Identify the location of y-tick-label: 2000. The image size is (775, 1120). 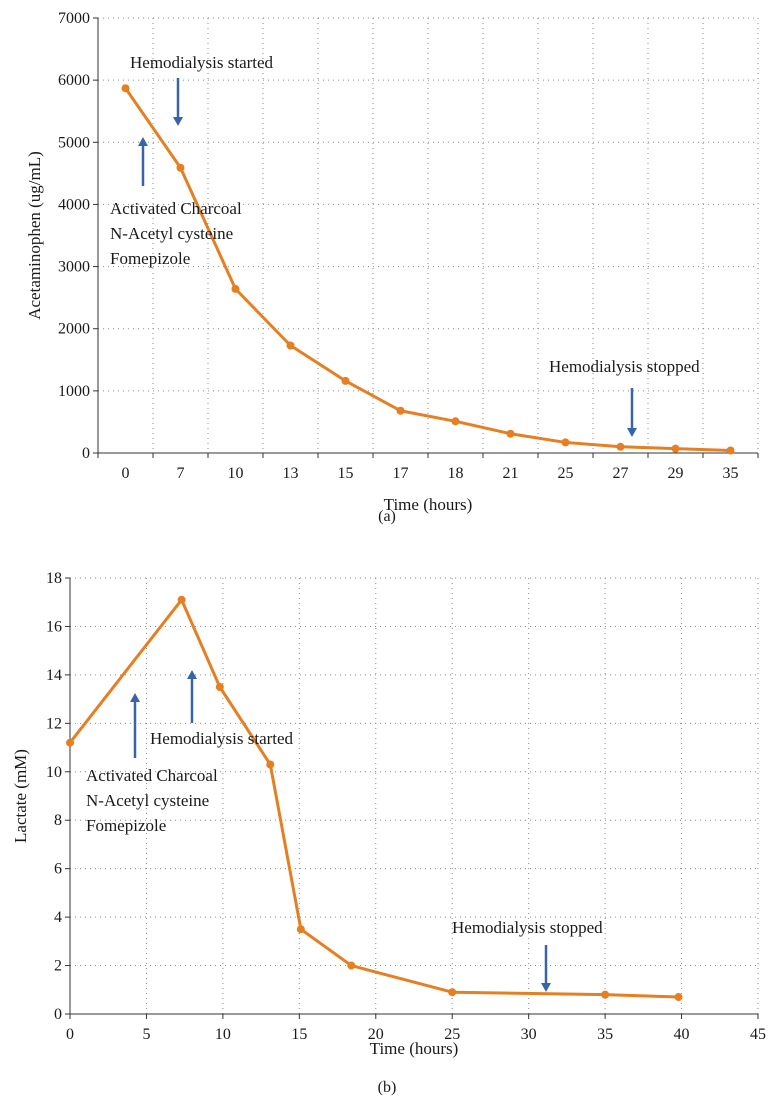
(74, 329).